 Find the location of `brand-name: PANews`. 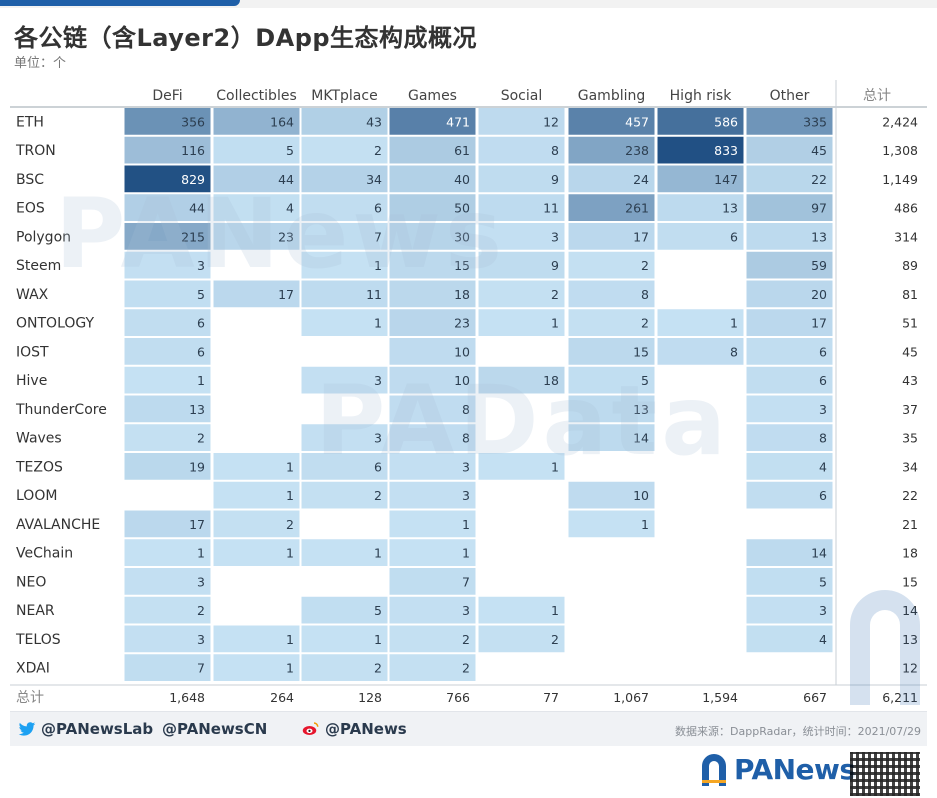

brand-name: PANews is located at coordinates (795, 769).